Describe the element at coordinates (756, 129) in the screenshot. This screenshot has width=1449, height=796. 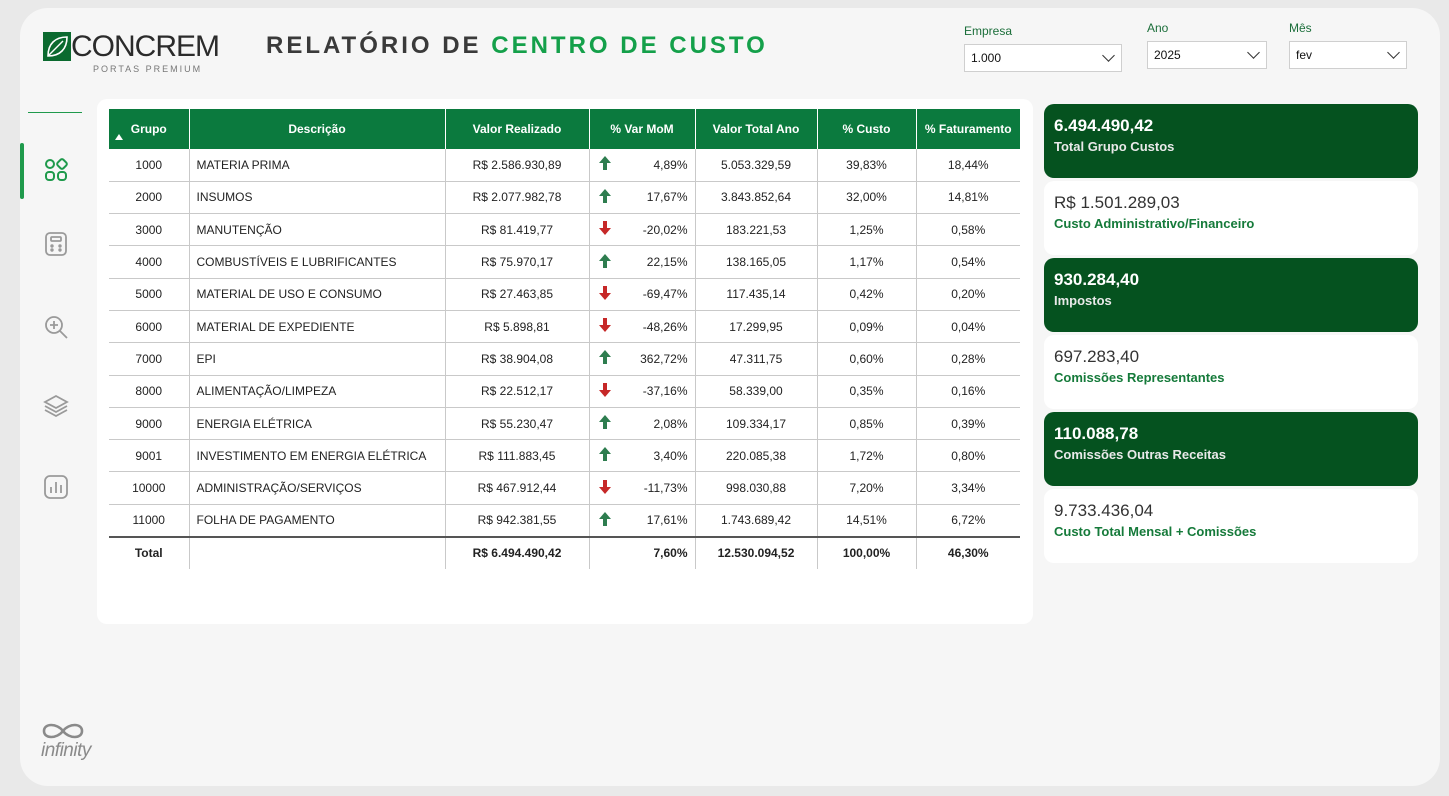
I see `col-header-valor-total-ano: Valor Total Ano` at that location.